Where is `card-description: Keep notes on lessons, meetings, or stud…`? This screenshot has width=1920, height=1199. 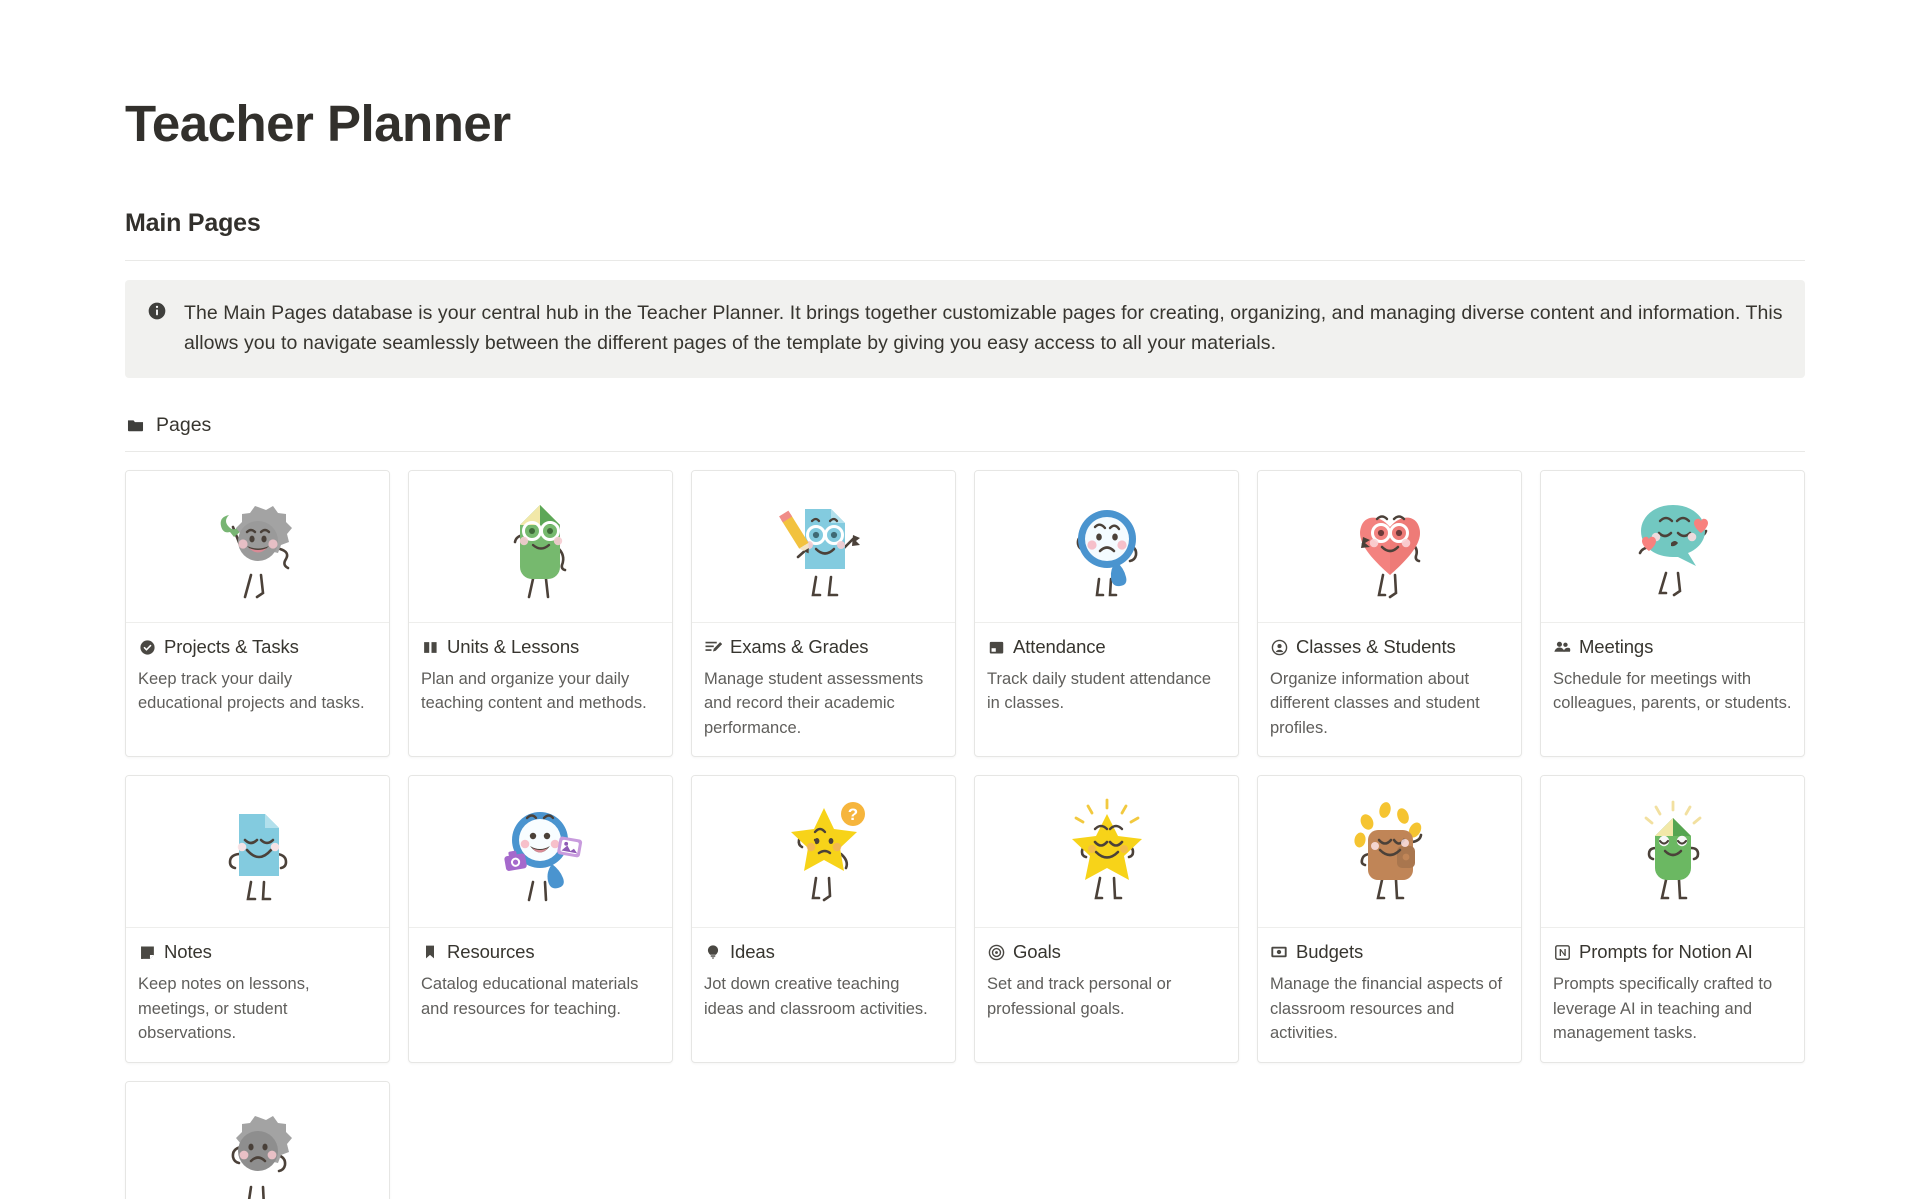 card-description: Keep notes on lessons, meetings, or stud… is located at coordinates (224, 1009).